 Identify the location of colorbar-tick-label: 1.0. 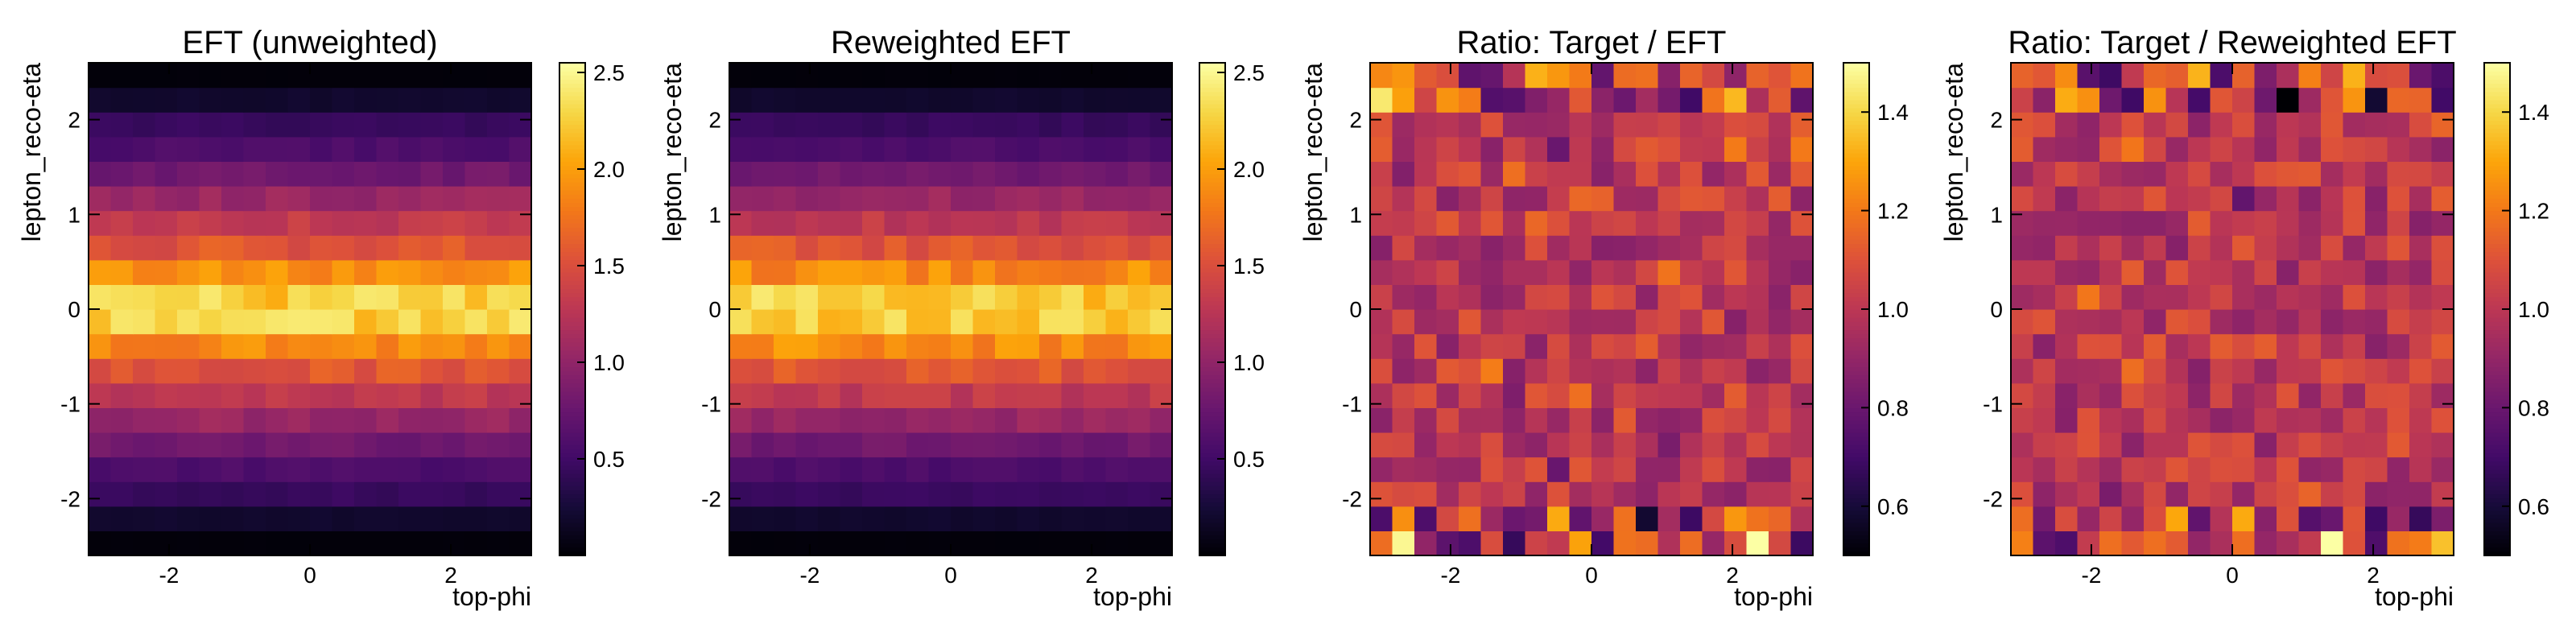
(1249, 362).